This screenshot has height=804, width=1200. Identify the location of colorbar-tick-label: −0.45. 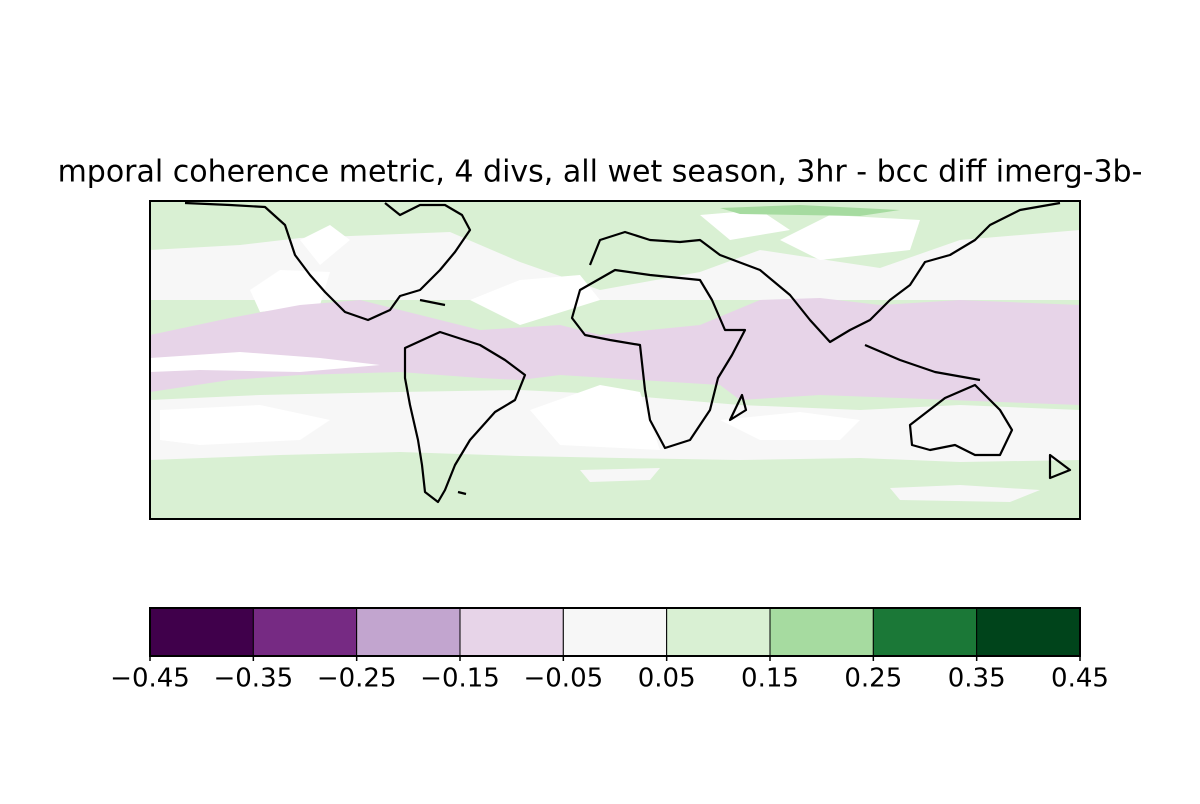
(150, 679).